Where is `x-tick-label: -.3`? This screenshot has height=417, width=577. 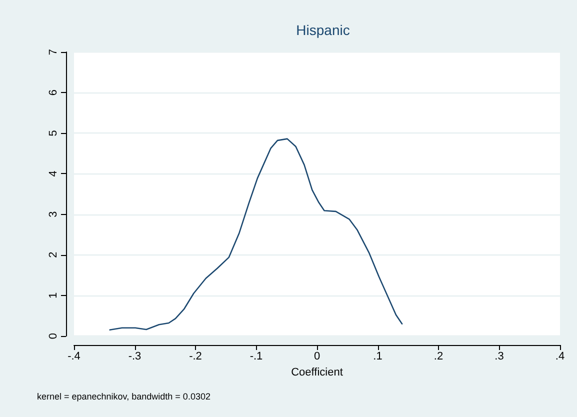
x-tick-label: -.3 is located at coordinates (135, 356).